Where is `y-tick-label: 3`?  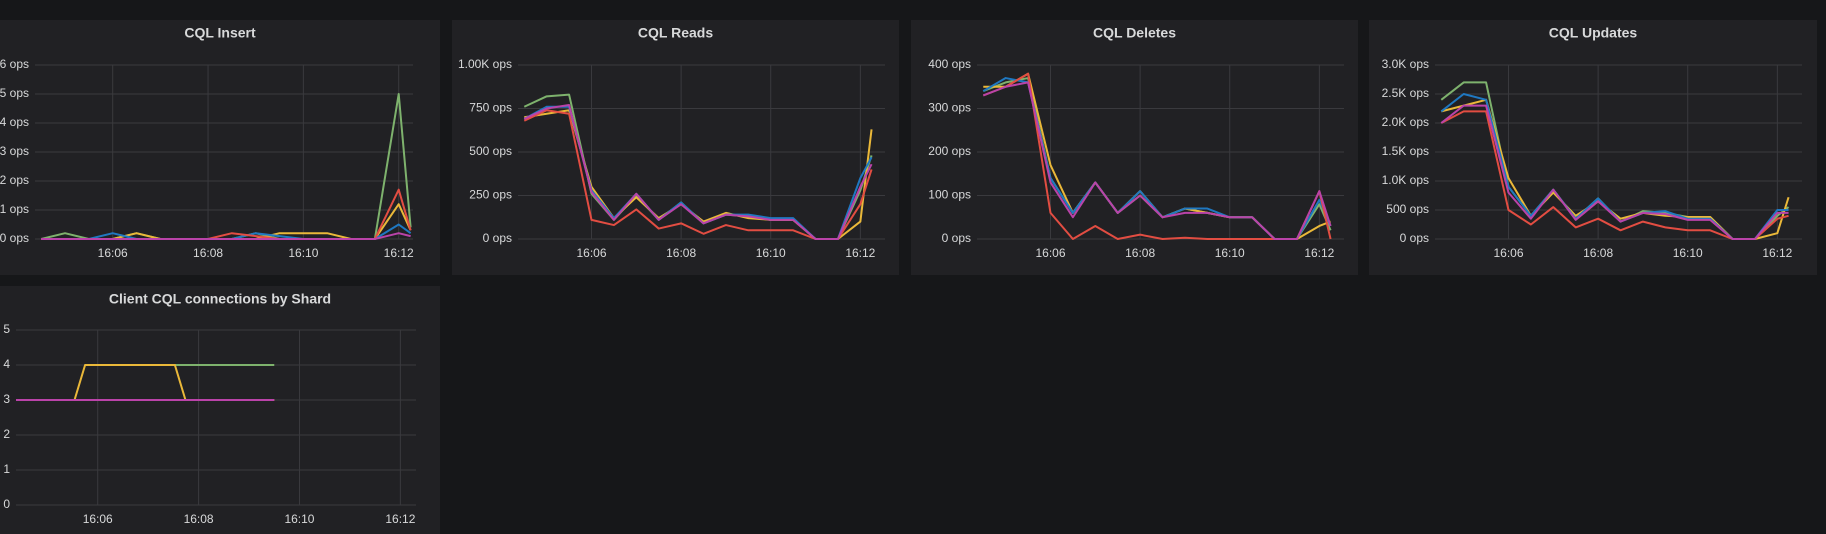
y-tick-label: 3 is located at coordinates (6, 399).